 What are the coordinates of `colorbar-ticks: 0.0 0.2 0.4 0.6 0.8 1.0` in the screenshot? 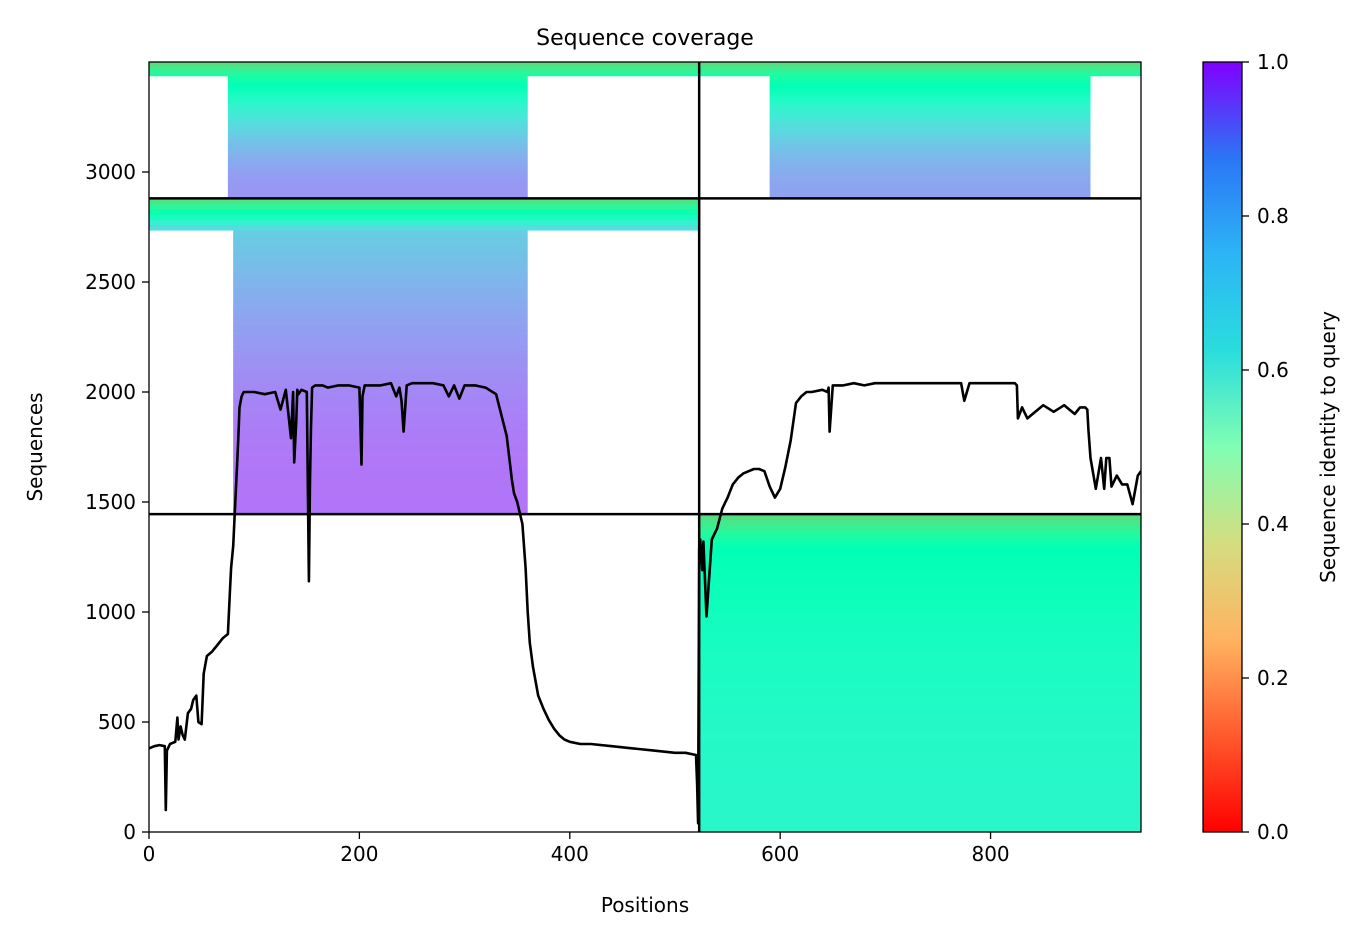 It's located at (1265, 447).